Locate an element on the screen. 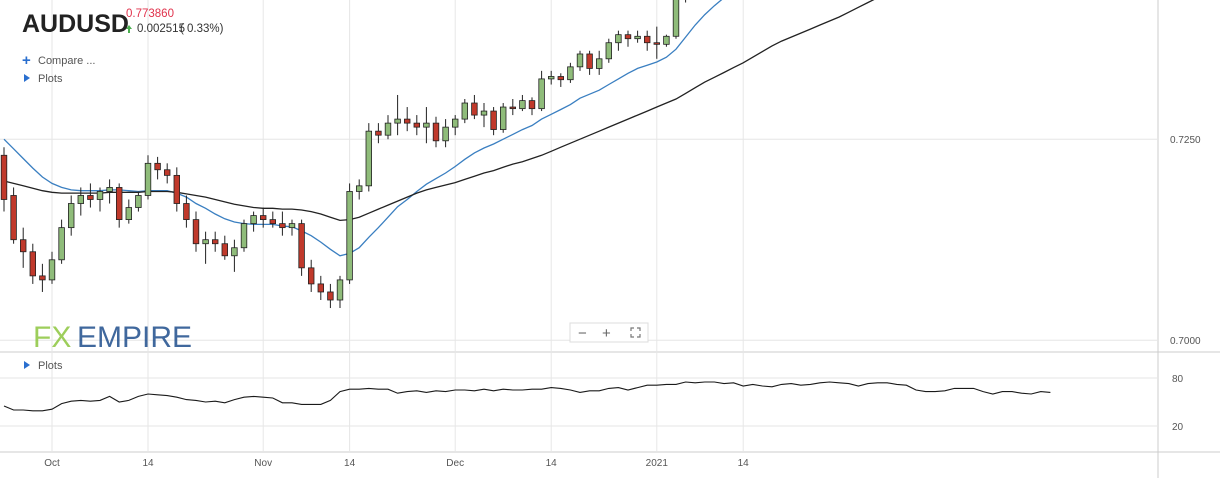 The image size is (1220, 478). indicator-tick-label: 20 is located at coordinates (1178, 427).